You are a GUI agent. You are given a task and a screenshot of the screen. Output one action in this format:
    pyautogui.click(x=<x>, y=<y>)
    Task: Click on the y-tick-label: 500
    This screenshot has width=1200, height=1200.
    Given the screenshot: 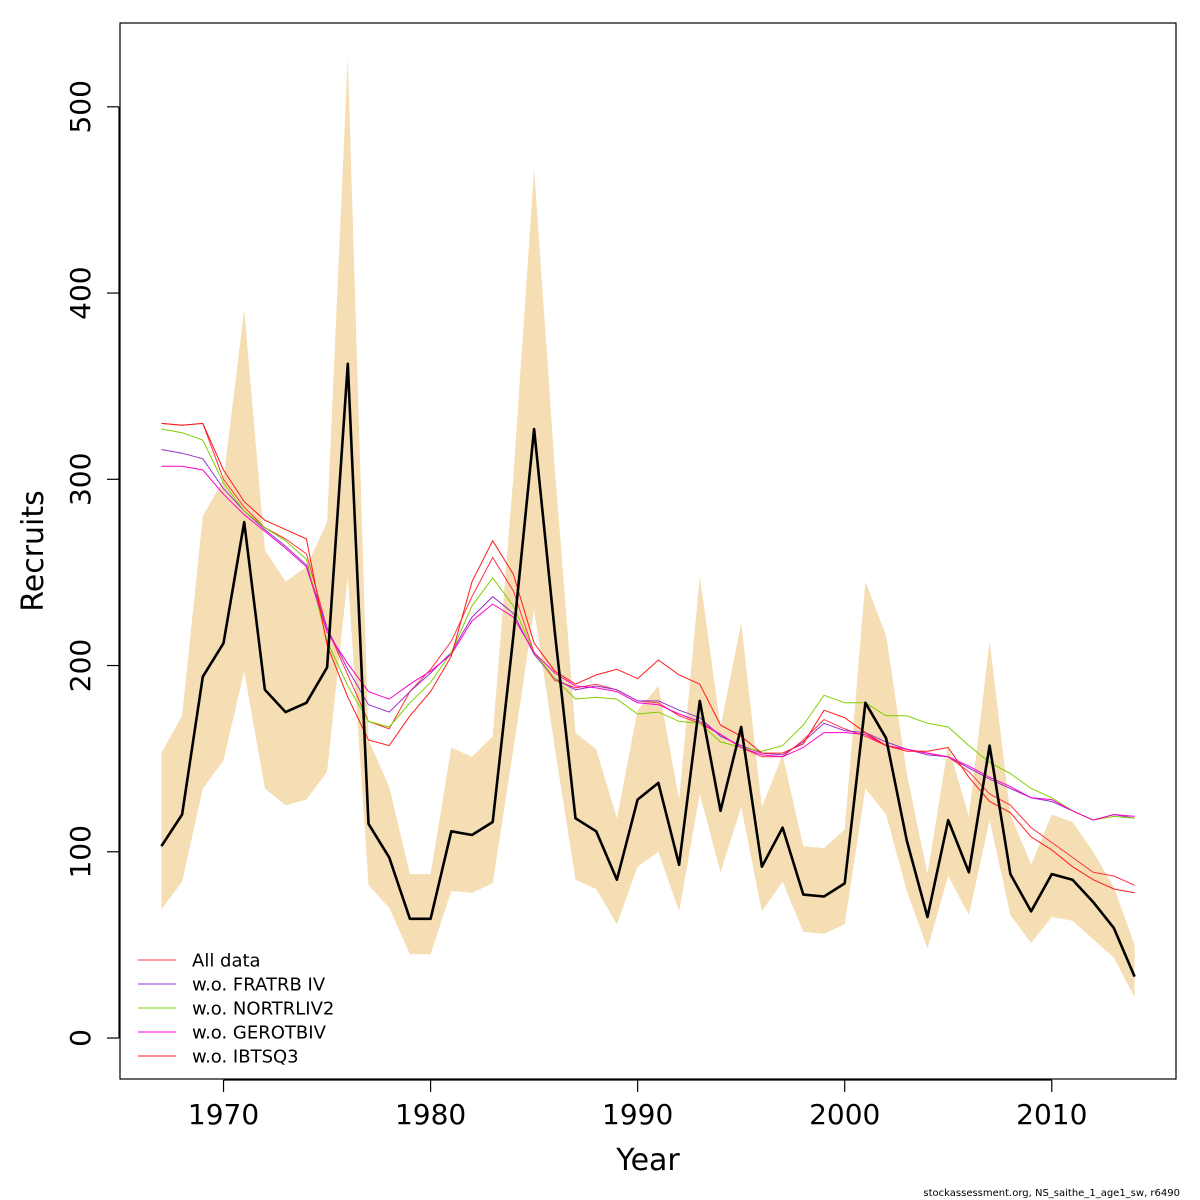 What is the action you would take?
    pyautogui.click(x=80, y=106)
    